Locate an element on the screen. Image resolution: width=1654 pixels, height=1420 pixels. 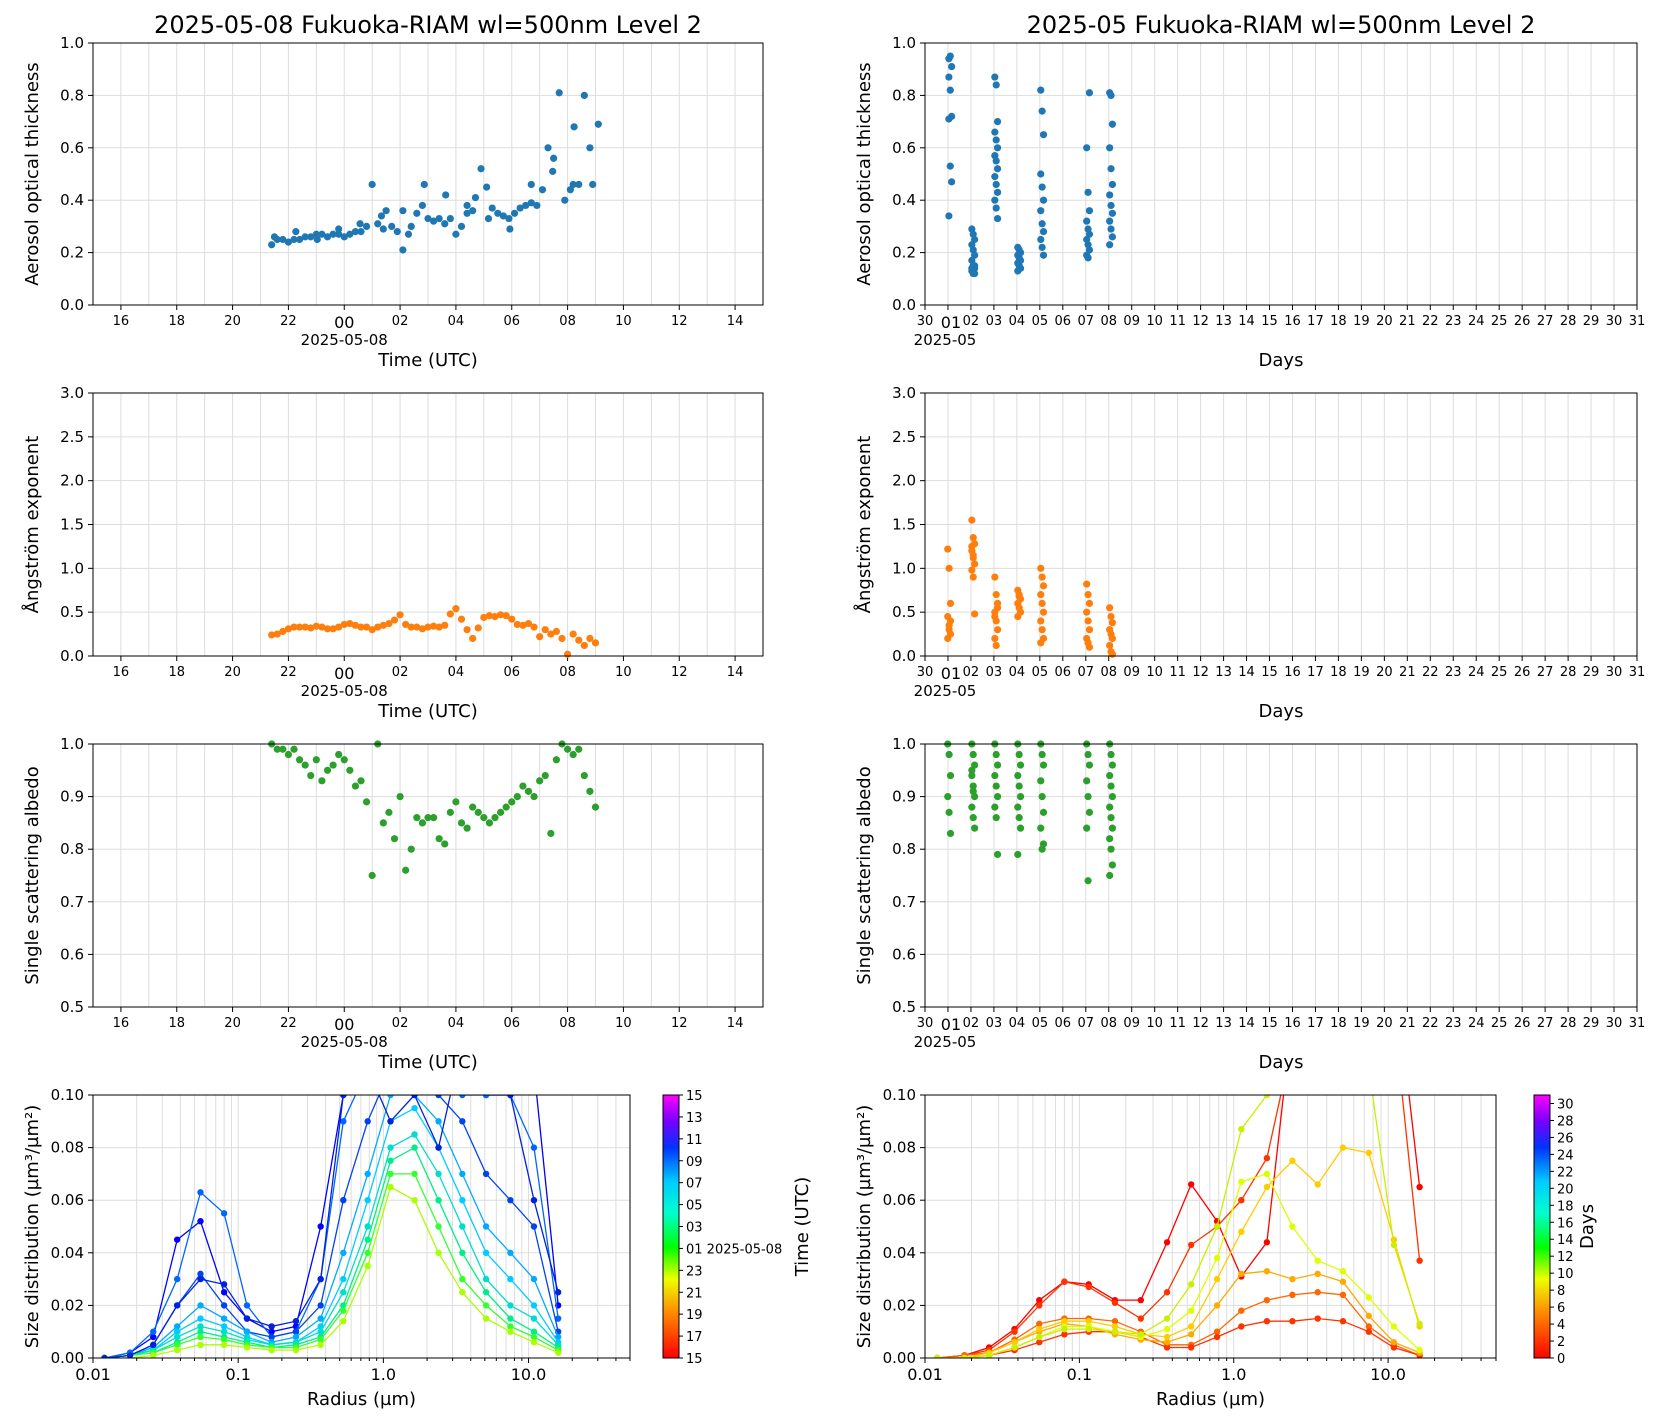
x-tick-label: 22 is located at coordinates (288, 672).